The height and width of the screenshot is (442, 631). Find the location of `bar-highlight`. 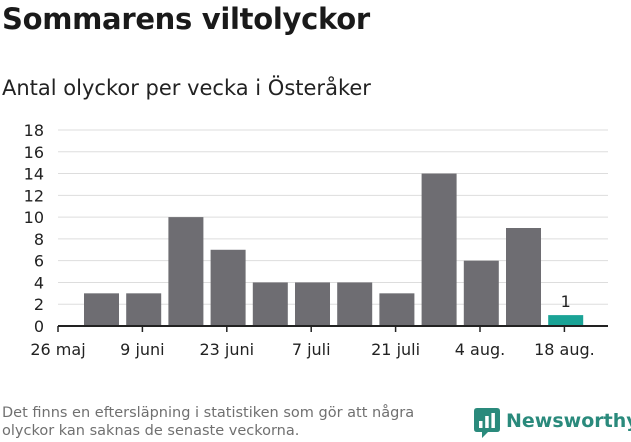

bar-highlight is located at coordinates (566, 320).